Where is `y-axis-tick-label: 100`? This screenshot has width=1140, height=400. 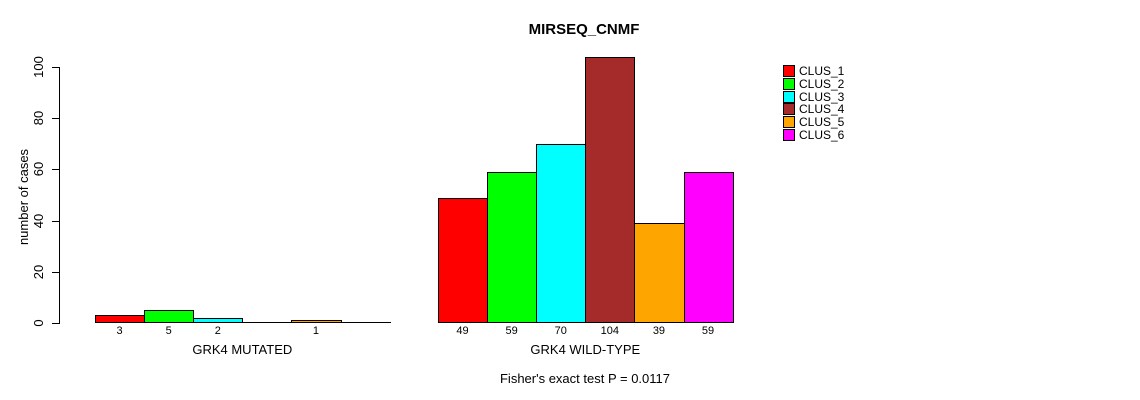
y-axis-tick-label: 100 is located at coordinates (38, 67).